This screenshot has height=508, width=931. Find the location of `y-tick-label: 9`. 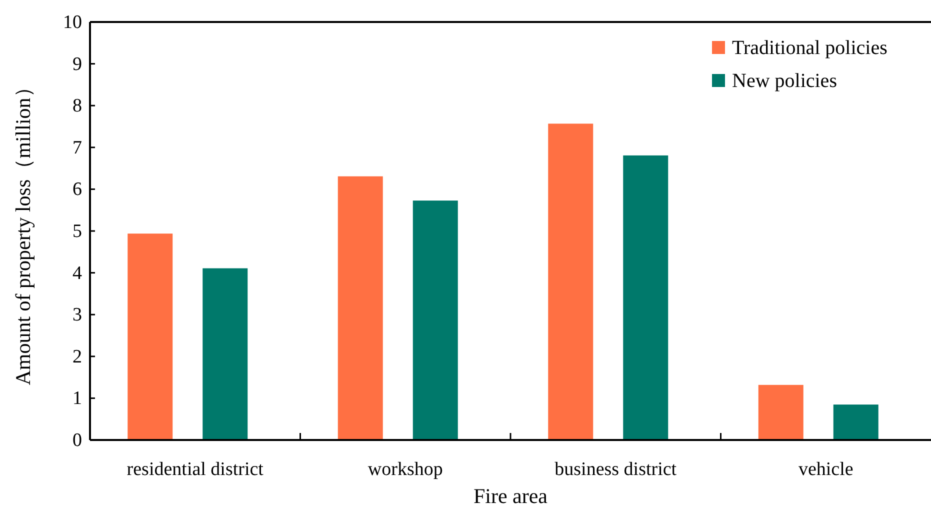

y-tick-label: 9 is located at coordinates (77, 64).